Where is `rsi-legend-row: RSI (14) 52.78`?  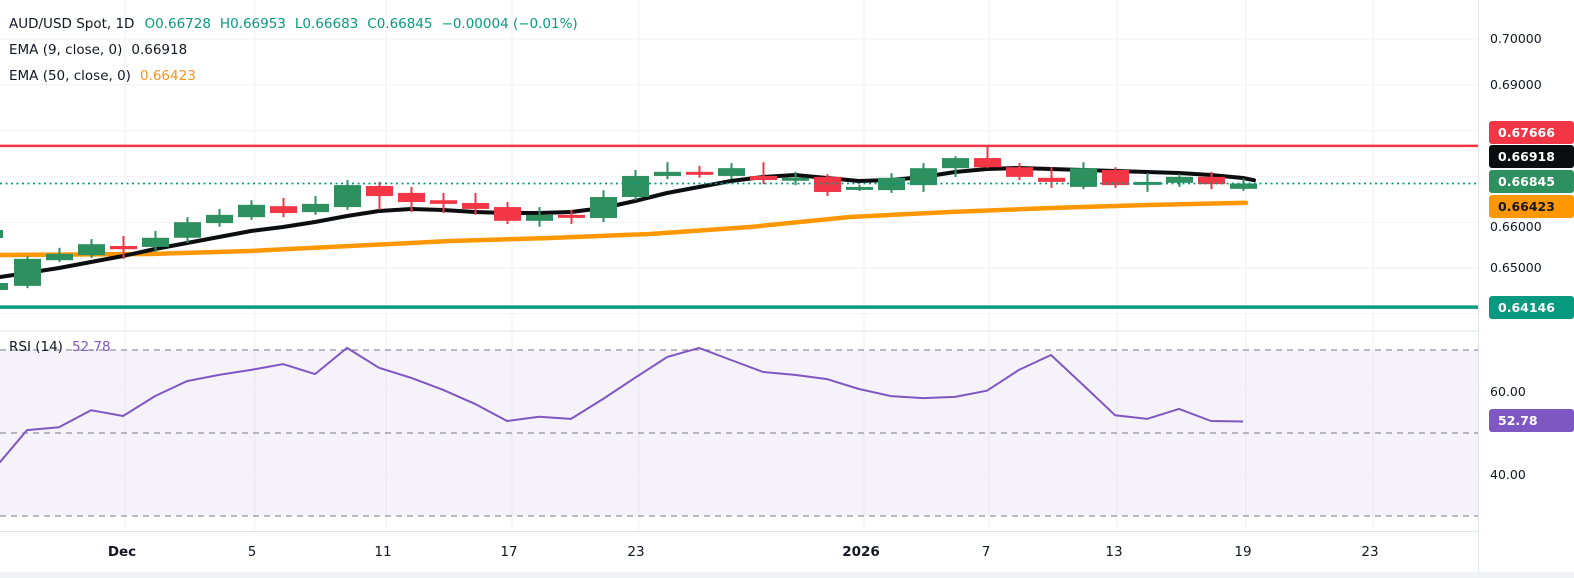 rsi-legend-row: RSI (14) 52.78 is located at coordinates (60, 347).